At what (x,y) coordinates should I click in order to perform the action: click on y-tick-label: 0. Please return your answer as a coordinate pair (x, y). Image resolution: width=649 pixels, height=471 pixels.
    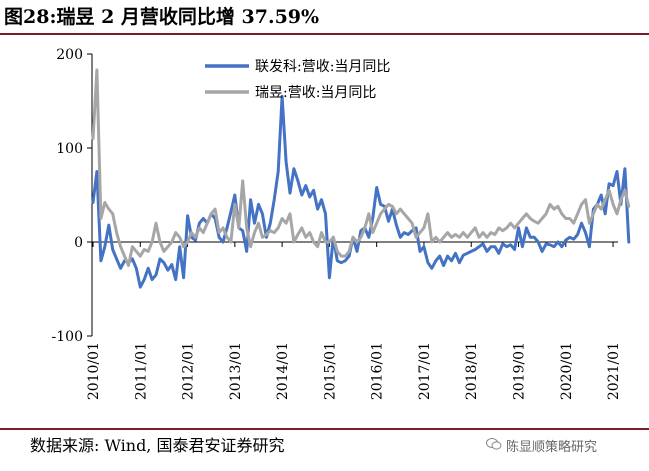
    Looking at the image, I should click on (78, 243).